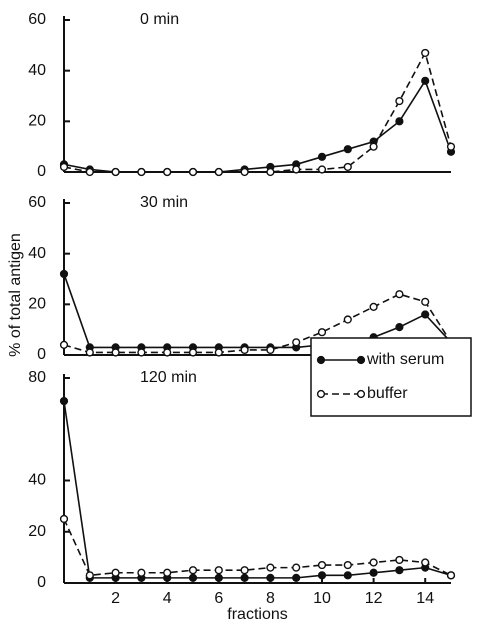 The height and width of the screenshot is (630, 482). Describe the element at coordinates (322, 598) in the screenshot. I see `x-tick-label: 10` at that location.